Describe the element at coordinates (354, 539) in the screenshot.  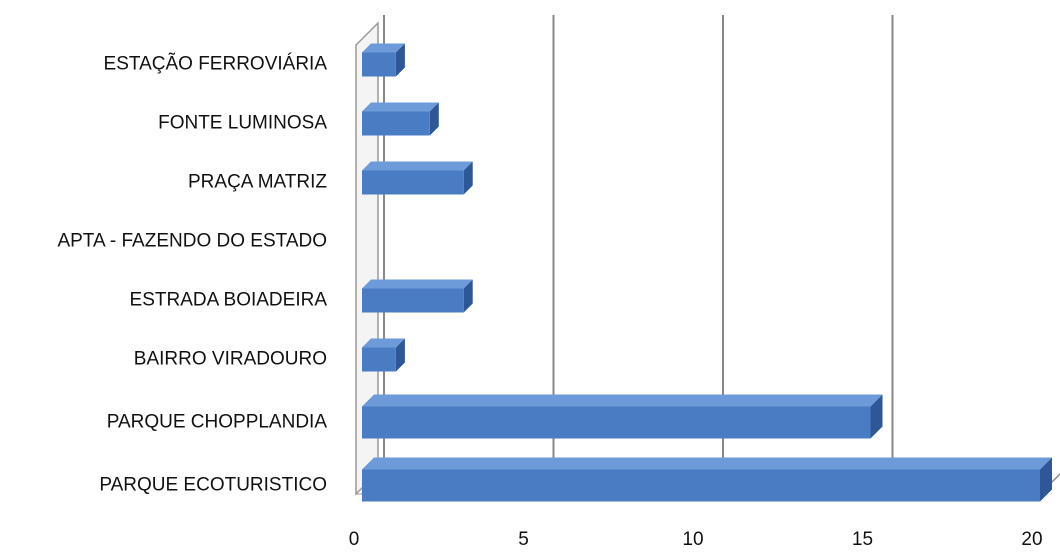
I see `x-tick-label: 0` at that location.